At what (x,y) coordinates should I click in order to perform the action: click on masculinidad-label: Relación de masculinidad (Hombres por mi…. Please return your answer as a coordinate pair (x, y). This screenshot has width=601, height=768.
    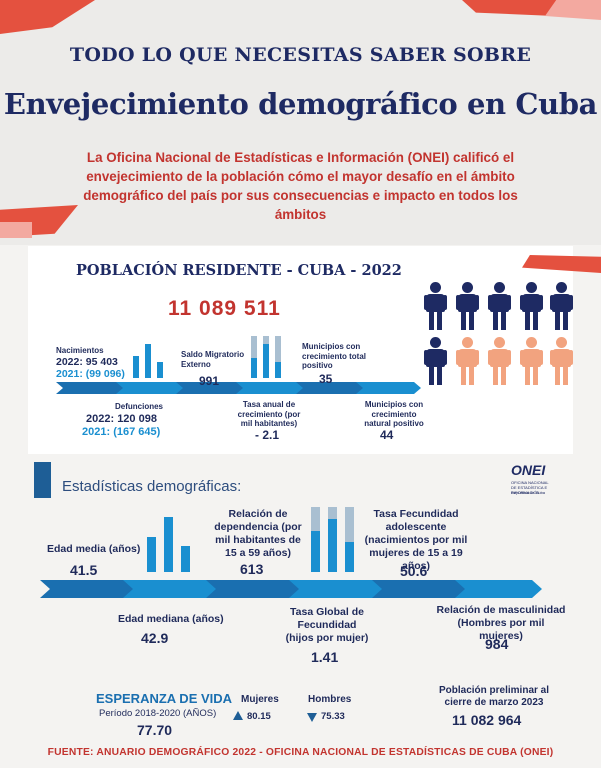
    Looking at the image, I should click on (501, 623).